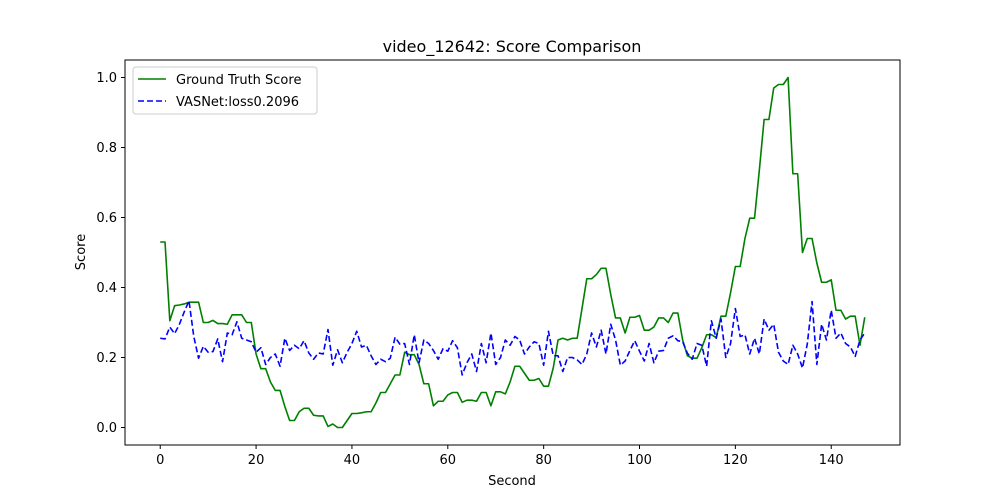  Describe the element at coordinates (160, 460) in the screenshot. I see `x-tick-label: 0` at that location.